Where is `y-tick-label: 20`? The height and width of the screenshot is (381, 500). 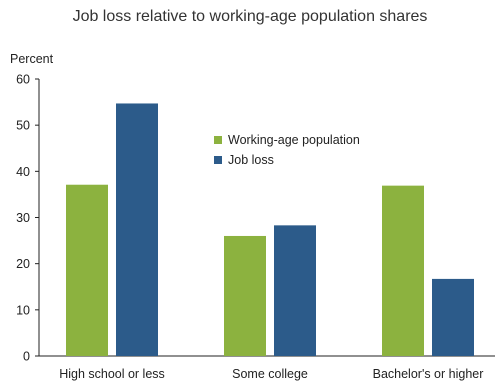
y-tick-label: 20 is located at coordinates (23, 264).